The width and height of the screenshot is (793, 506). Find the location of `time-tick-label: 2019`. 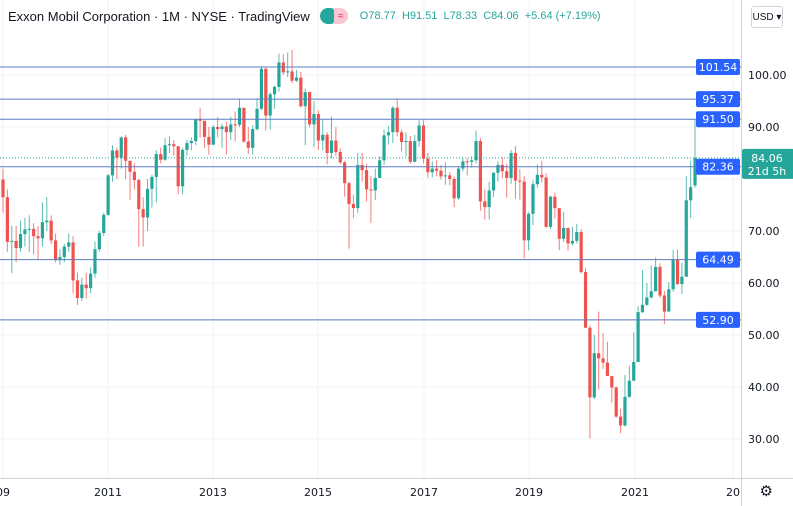

time-tick-label: 2019 is located at coordinates (529, 492).